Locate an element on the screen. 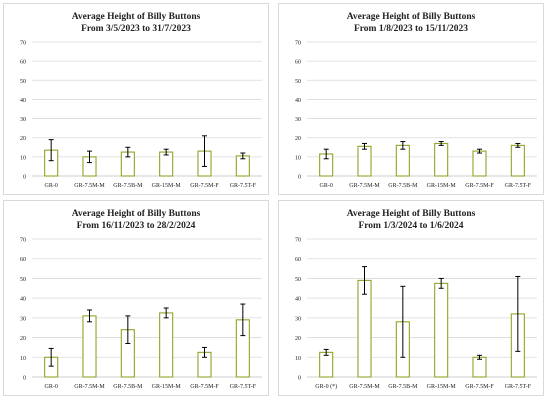 This screenshot has width=550, height=401. chart-subtitle: From 1/8/2023 to 15/11/2023 is located at coordinates (411, 29).